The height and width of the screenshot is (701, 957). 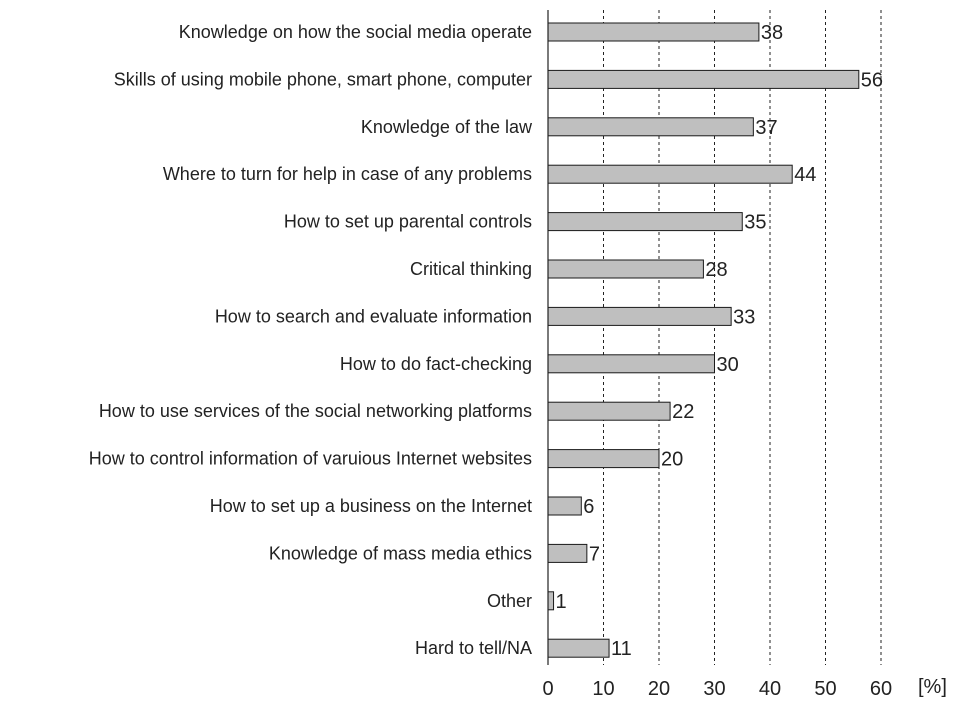 What do you see at coordinates (373, 316) in the screenshot?
I see `category-label-6: How to search and evaluate information` at bounding box center [373, 316].